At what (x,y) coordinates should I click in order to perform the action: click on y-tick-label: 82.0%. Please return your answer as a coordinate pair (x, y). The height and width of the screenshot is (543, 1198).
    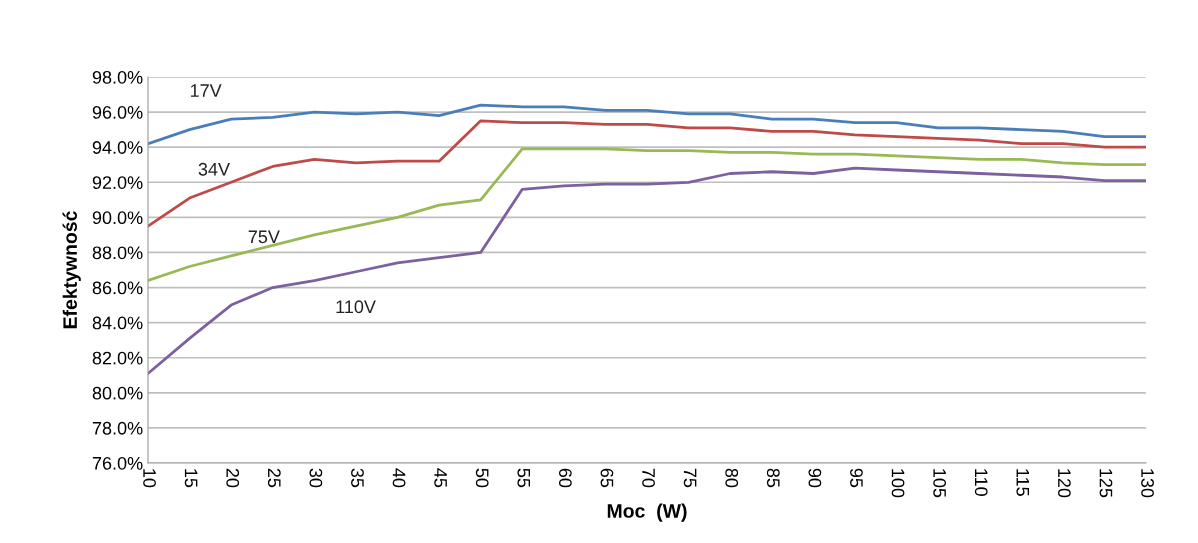
    Looking at the image, I should click on (117, 358).